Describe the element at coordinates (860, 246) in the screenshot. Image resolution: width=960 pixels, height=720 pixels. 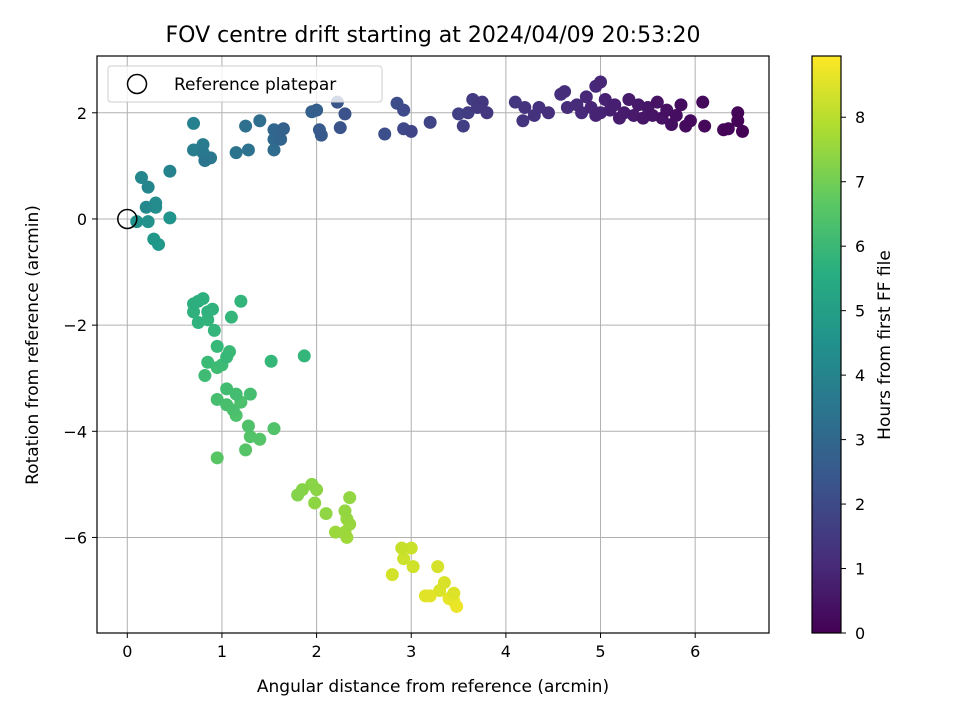
I see `colorbar-tick-label: 6` at that location.